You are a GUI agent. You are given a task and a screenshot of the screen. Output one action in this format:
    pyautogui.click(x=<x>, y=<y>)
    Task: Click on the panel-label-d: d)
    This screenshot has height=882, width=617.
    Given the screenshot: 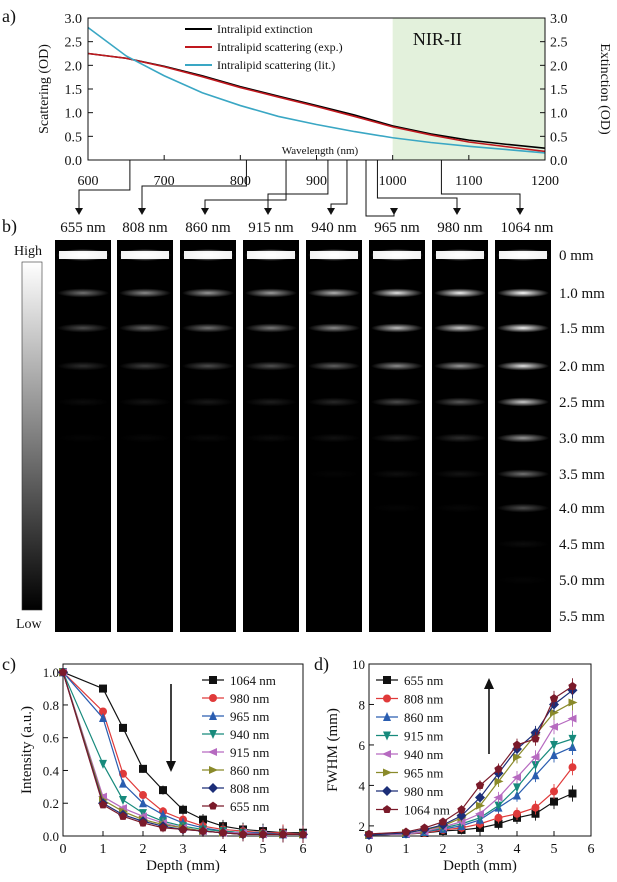 What is the action you would take?
    pyautogui.click(x=321, y=664)
    